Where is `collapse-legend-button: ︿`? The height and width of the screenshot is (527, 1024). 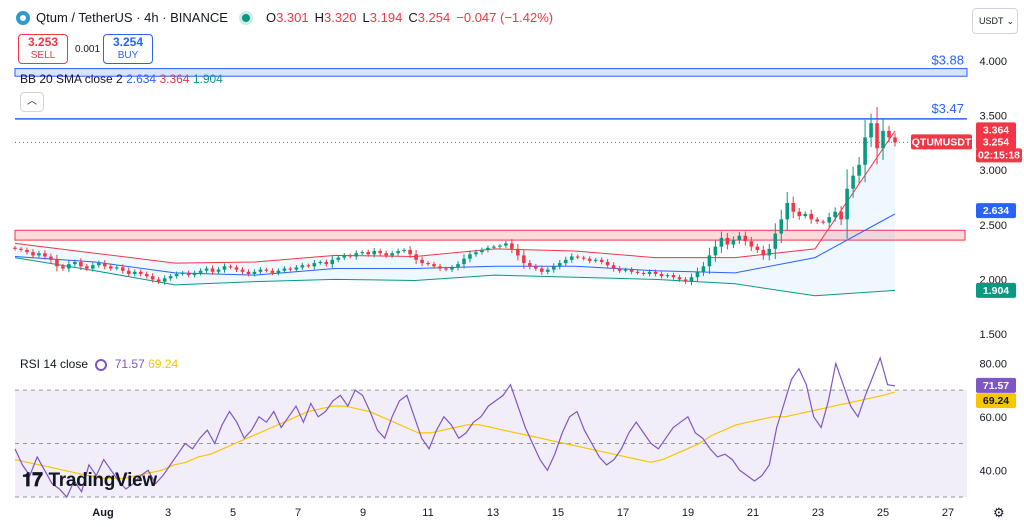 collapse-legend-button: ︿ is located at coordinates (32, 102).